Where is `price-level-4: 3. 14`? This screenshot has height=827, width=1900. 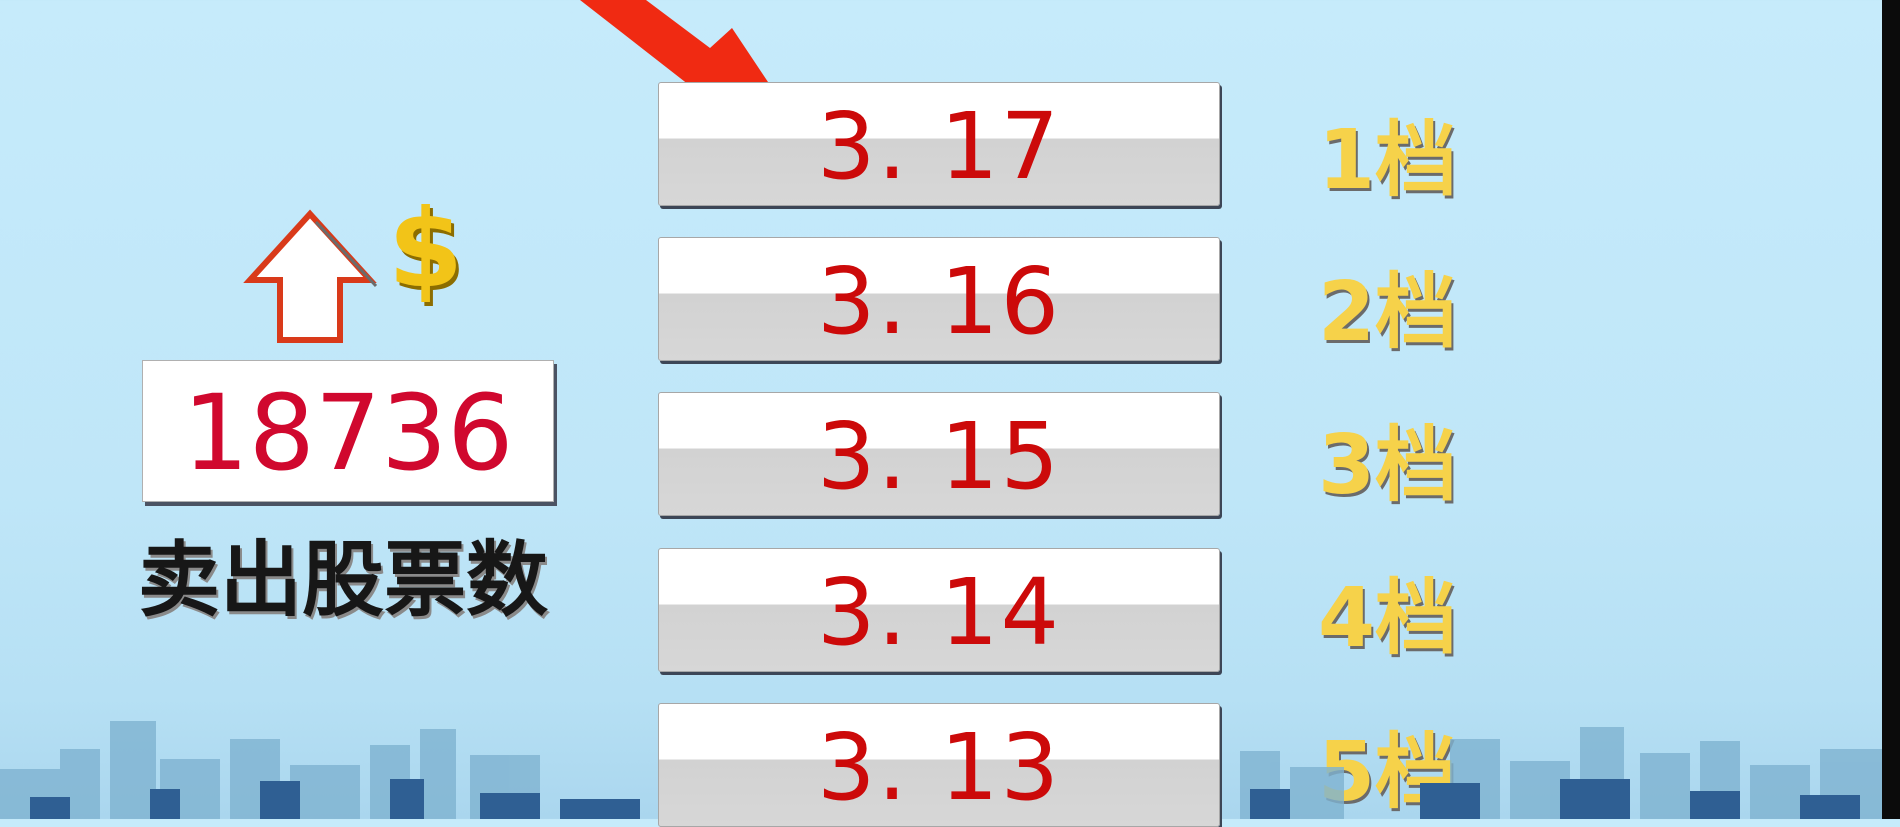
price-level-4: 3. 14 is located at coordinates (939, 612).